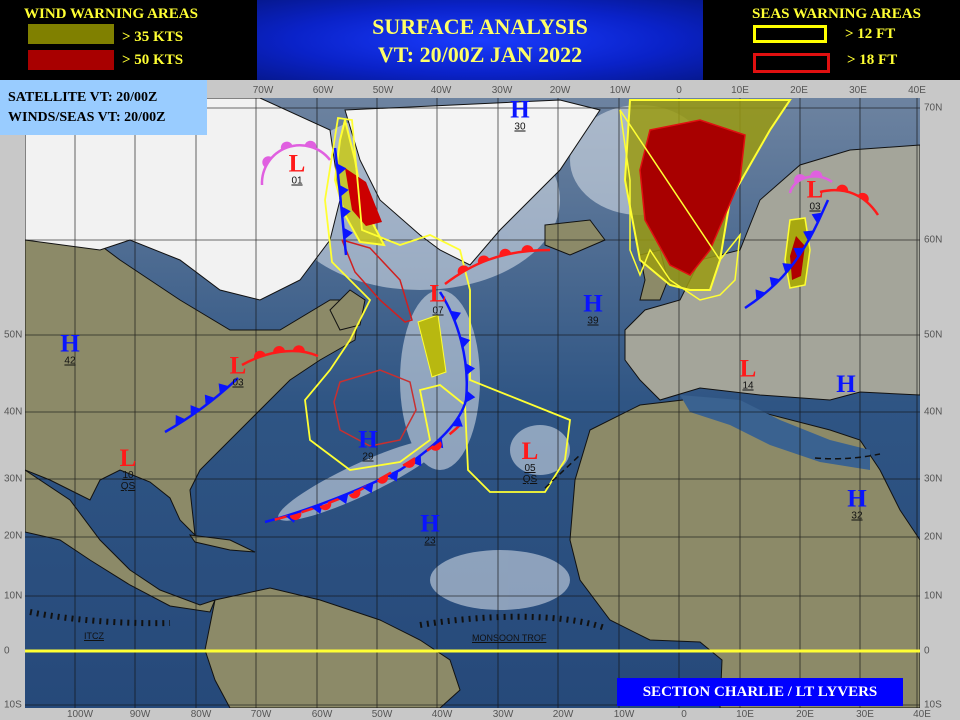 The image size is (960, 720). Describe the element at coordinates (815, 195) in the screenshot. I see `low-pressure-center: L 03` at that location.